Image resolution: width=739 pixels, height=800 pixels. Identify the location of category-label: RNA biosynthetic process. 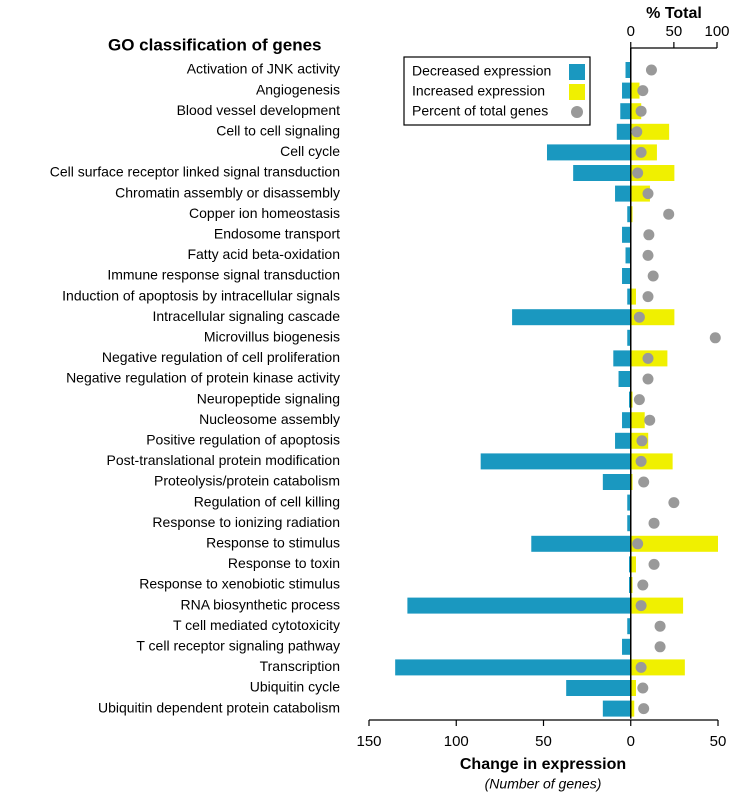
(260, 604).